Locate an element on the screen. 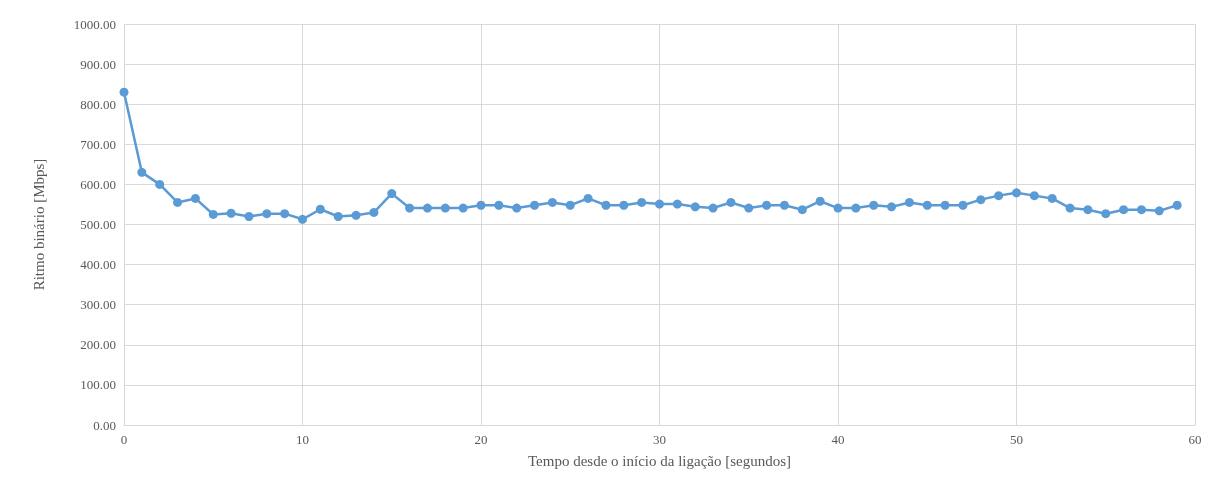 The image size is (1212, 490). x-tick-label: 30 is located at coordinates (659, 439).